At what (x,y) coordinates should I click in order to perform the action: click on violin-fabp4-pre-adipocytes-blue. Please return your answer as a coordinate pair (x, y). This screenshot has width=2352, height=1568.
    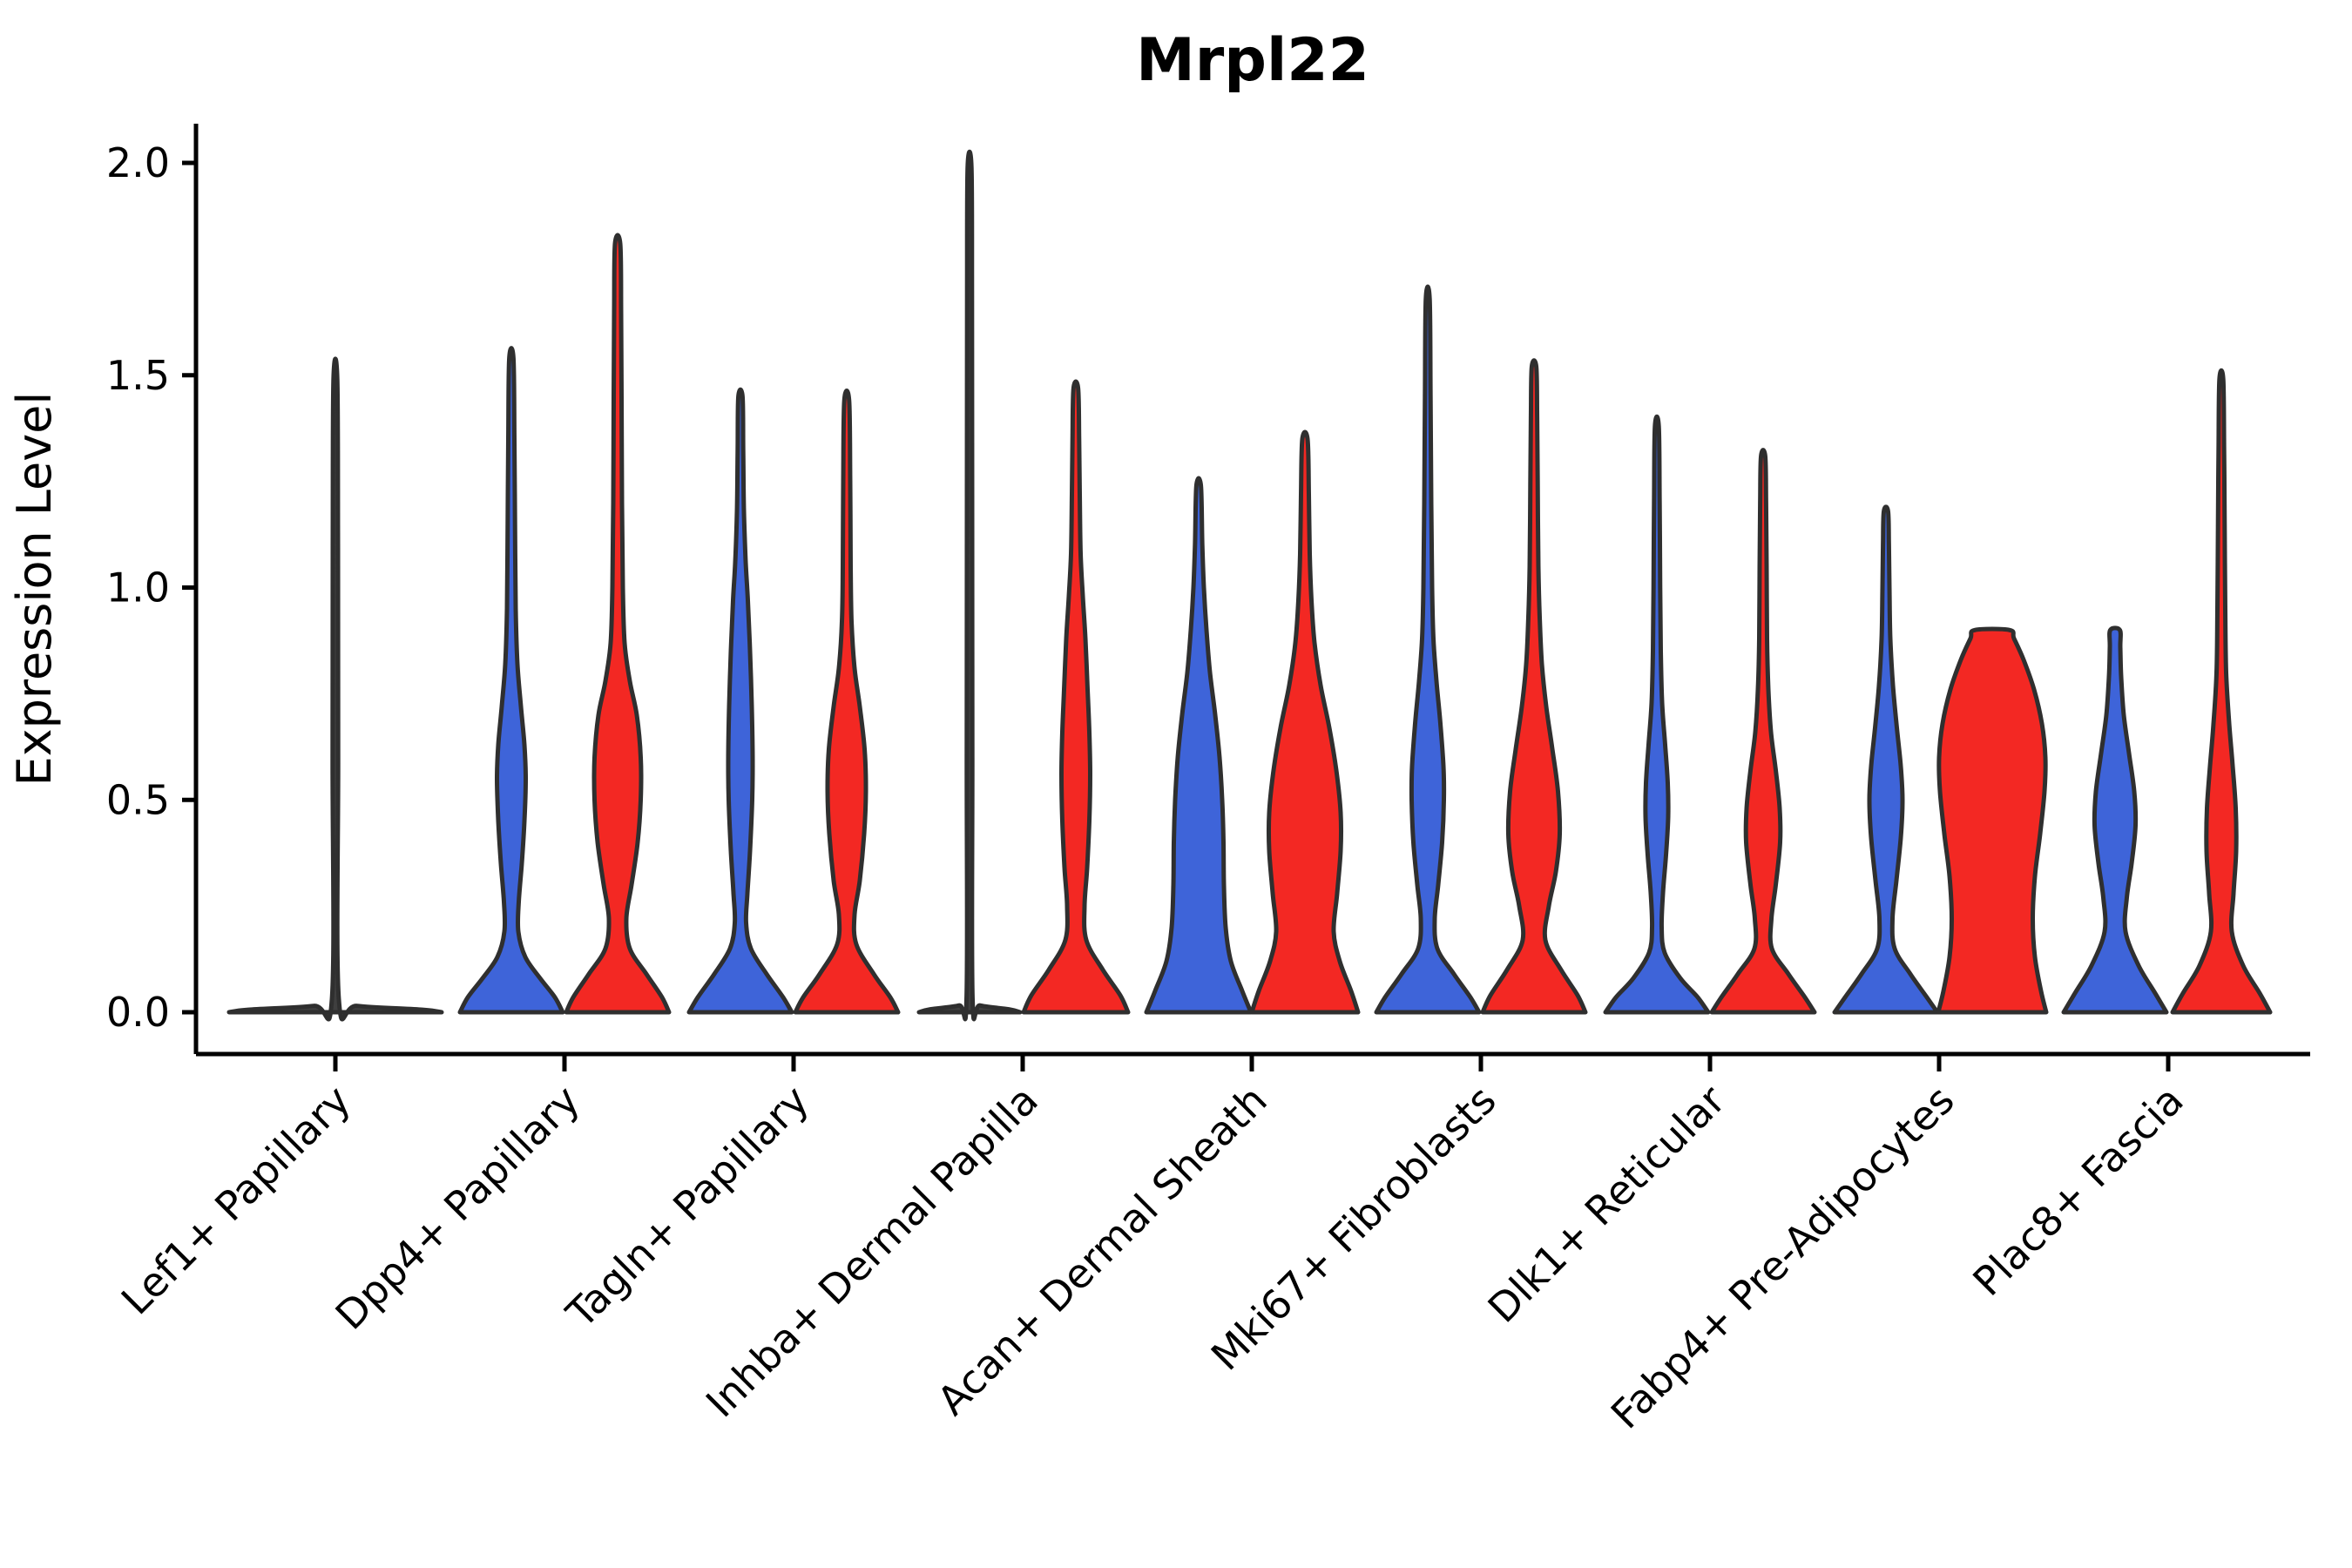
    Looking at the image, I should click on (1886, 759).